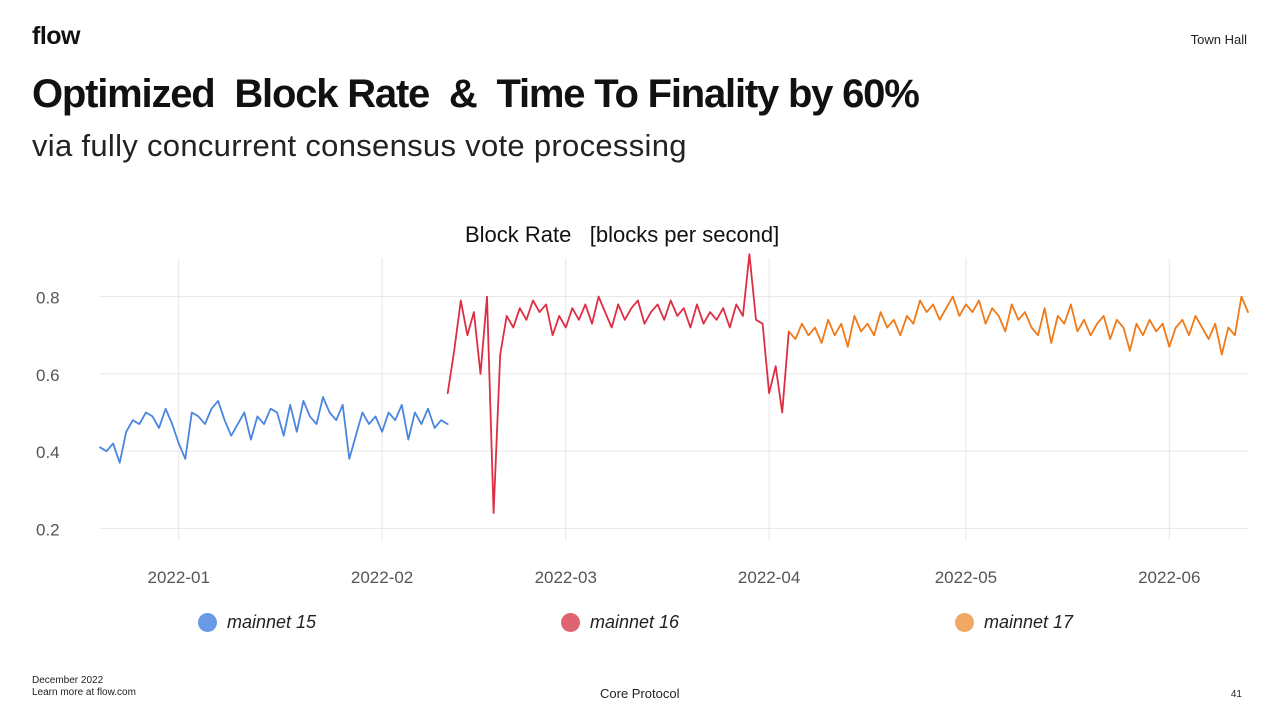  What do you see at coordinates (48, 298) in the screenshot?
I see `y-tick-label: 0.8` at bounding box center [48, 298].